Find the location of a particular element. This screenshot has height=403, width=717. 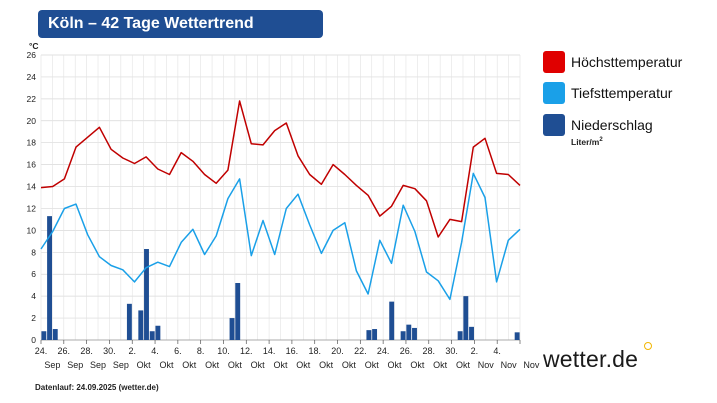

y-axis-unit: °C is located at coordinates (34, 46).